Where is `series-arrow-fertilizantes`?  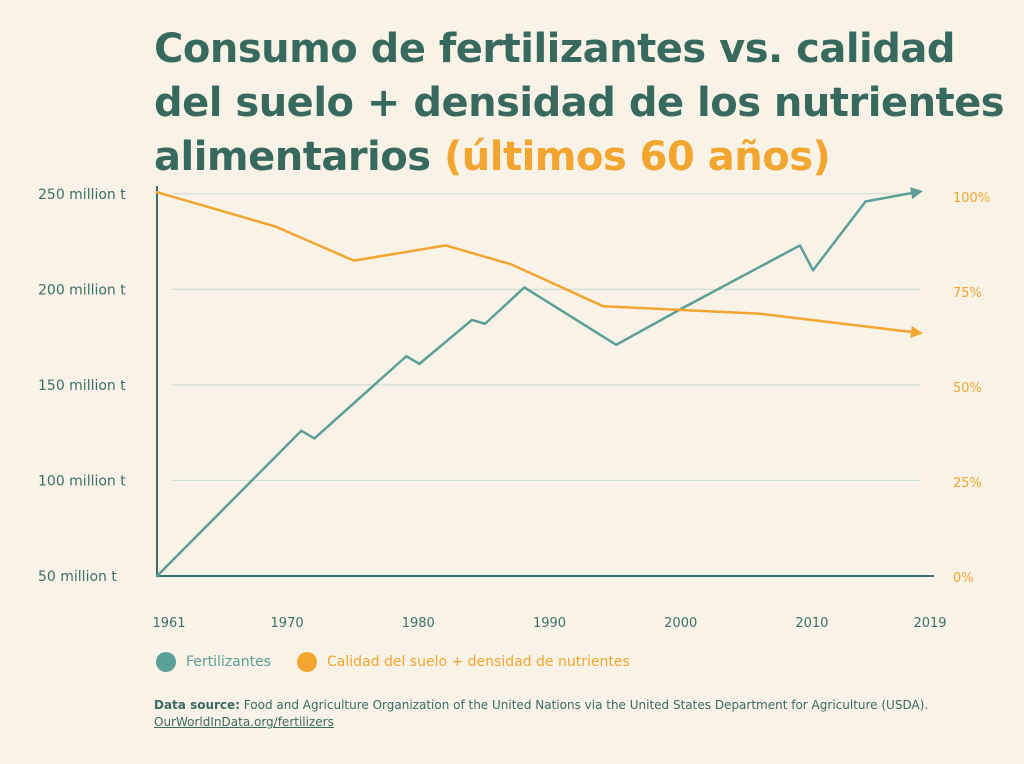
series-arrow-fertilizantes is located at coordinates (916, 193).